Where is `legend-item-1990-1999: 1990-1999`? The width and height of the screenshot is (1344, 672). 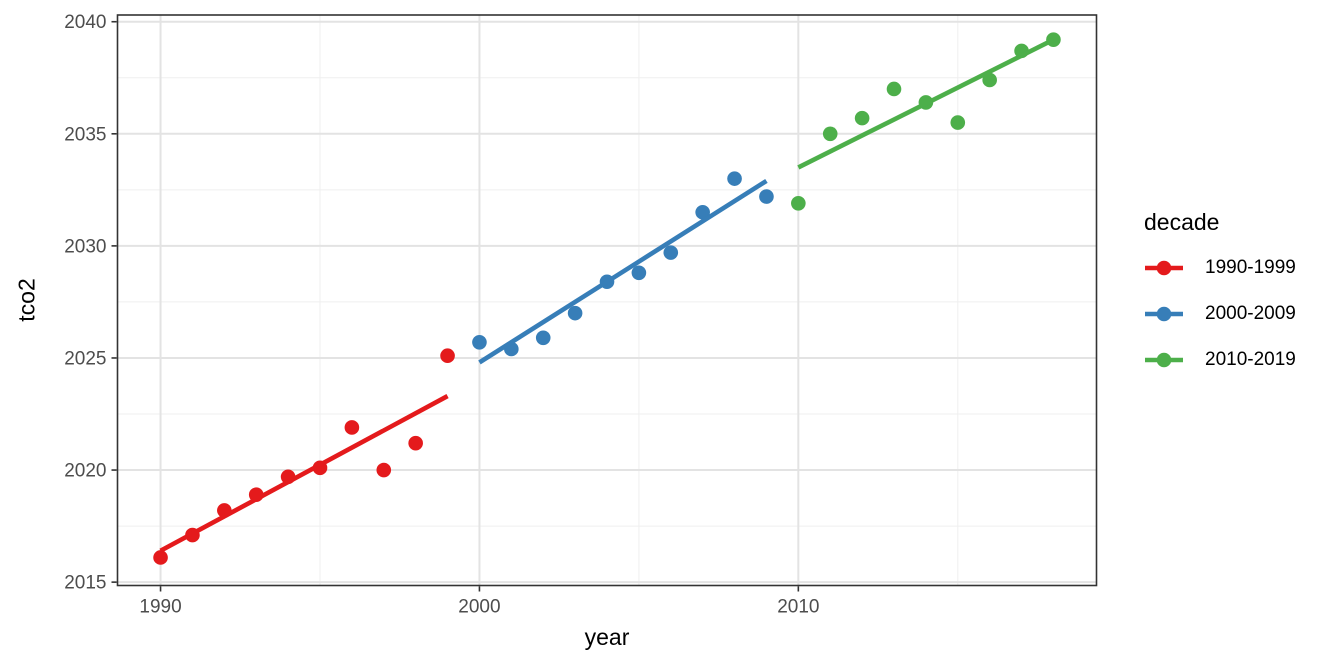 legend-item-1990-1999: 1990-1999 is located at coordinates (1220, 268).